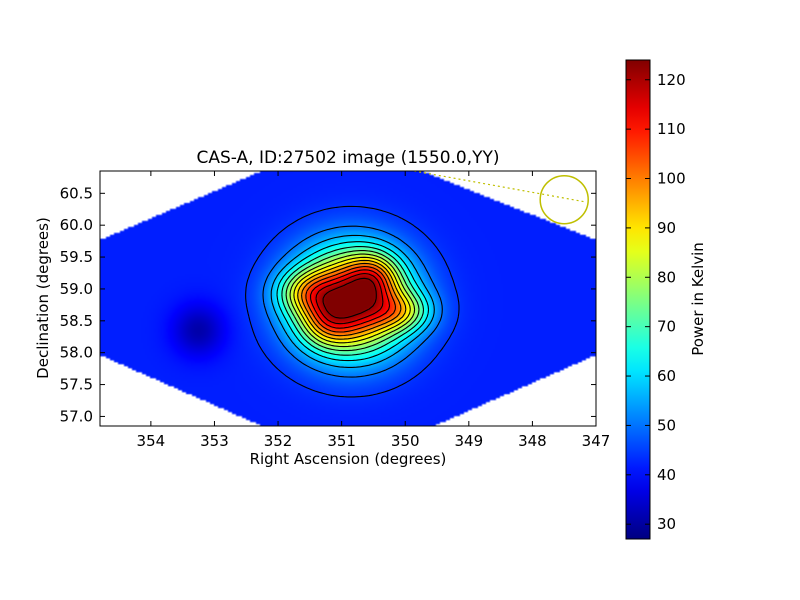 Image resolution: width=800 pixels, height=600 pixels. I want to click on colorbar-tick-label: 70, so click(666, 327).